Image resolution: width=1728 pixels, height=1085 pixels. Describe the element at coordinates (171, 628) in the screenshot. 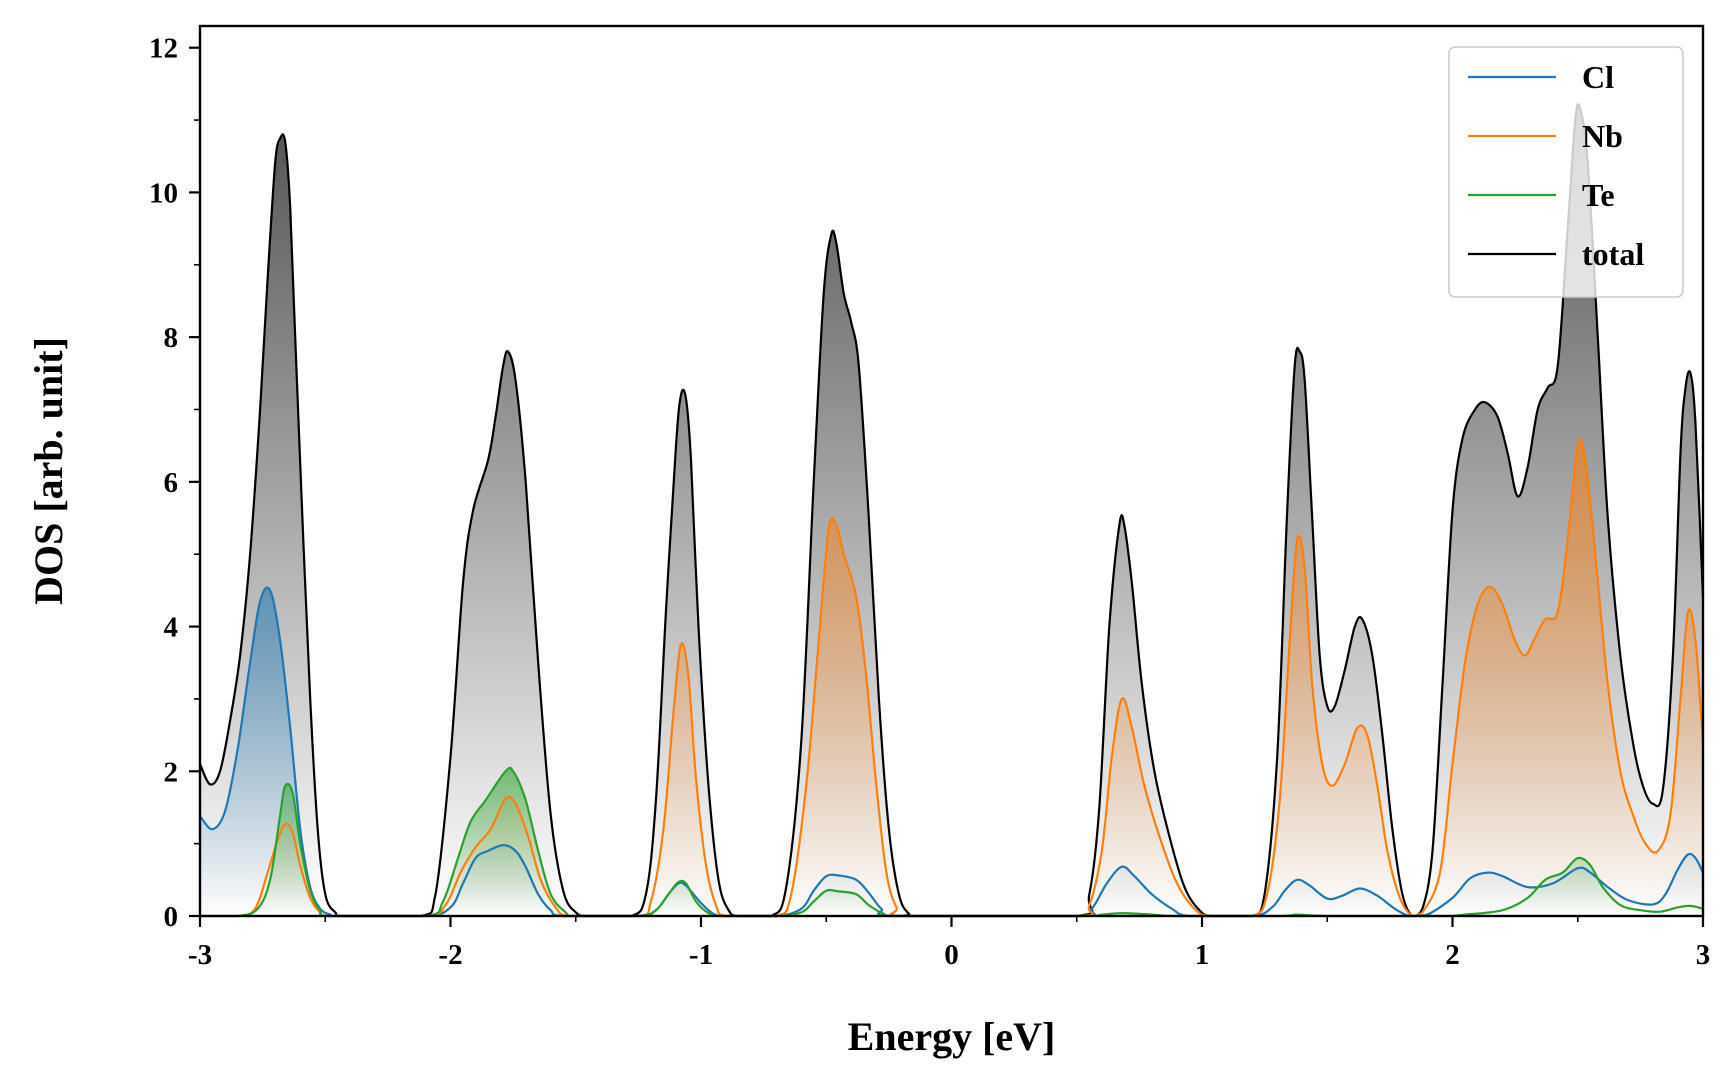

I see `y-tick-label: 4` at that location.